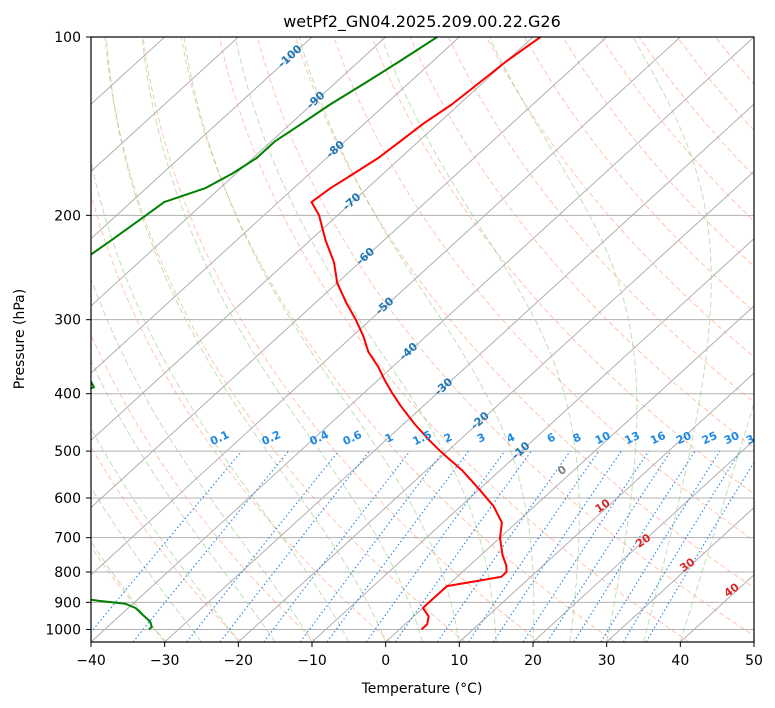  What do you see at coordinates (607, 661) in the screenshot?
I see `x-tick-label: 30` at bounding box center [607, 661].